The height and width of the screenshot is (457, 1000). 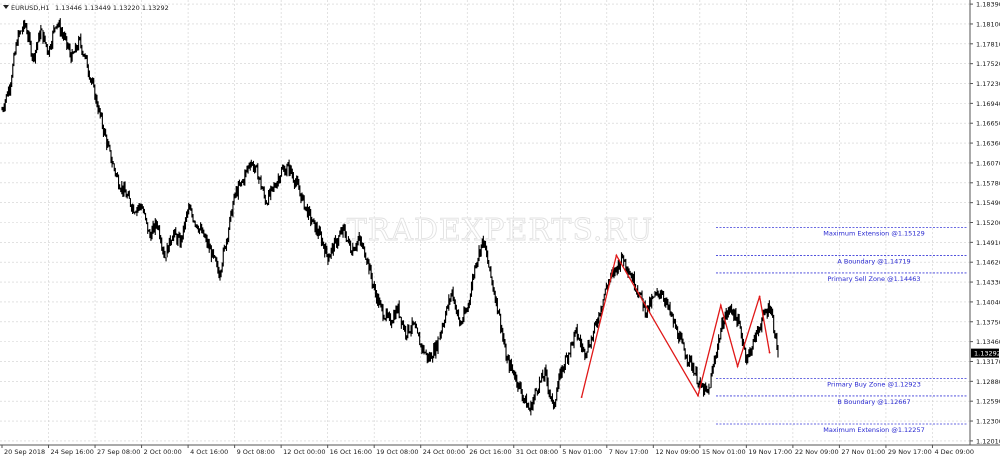 I want to click on time-tick-label: 20 Sep 2018, so click(x=24, y=452).